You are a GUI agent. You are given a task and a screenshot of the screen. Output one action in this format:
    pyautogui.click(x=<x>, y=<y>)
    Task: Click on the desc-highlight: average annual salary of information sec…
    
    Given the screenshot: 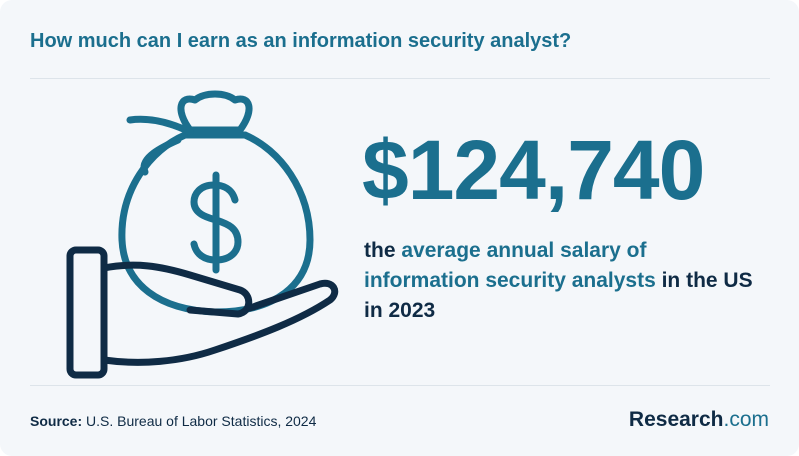 What is the action you would take?
    pyautogui.click(x=510, y=265)
    